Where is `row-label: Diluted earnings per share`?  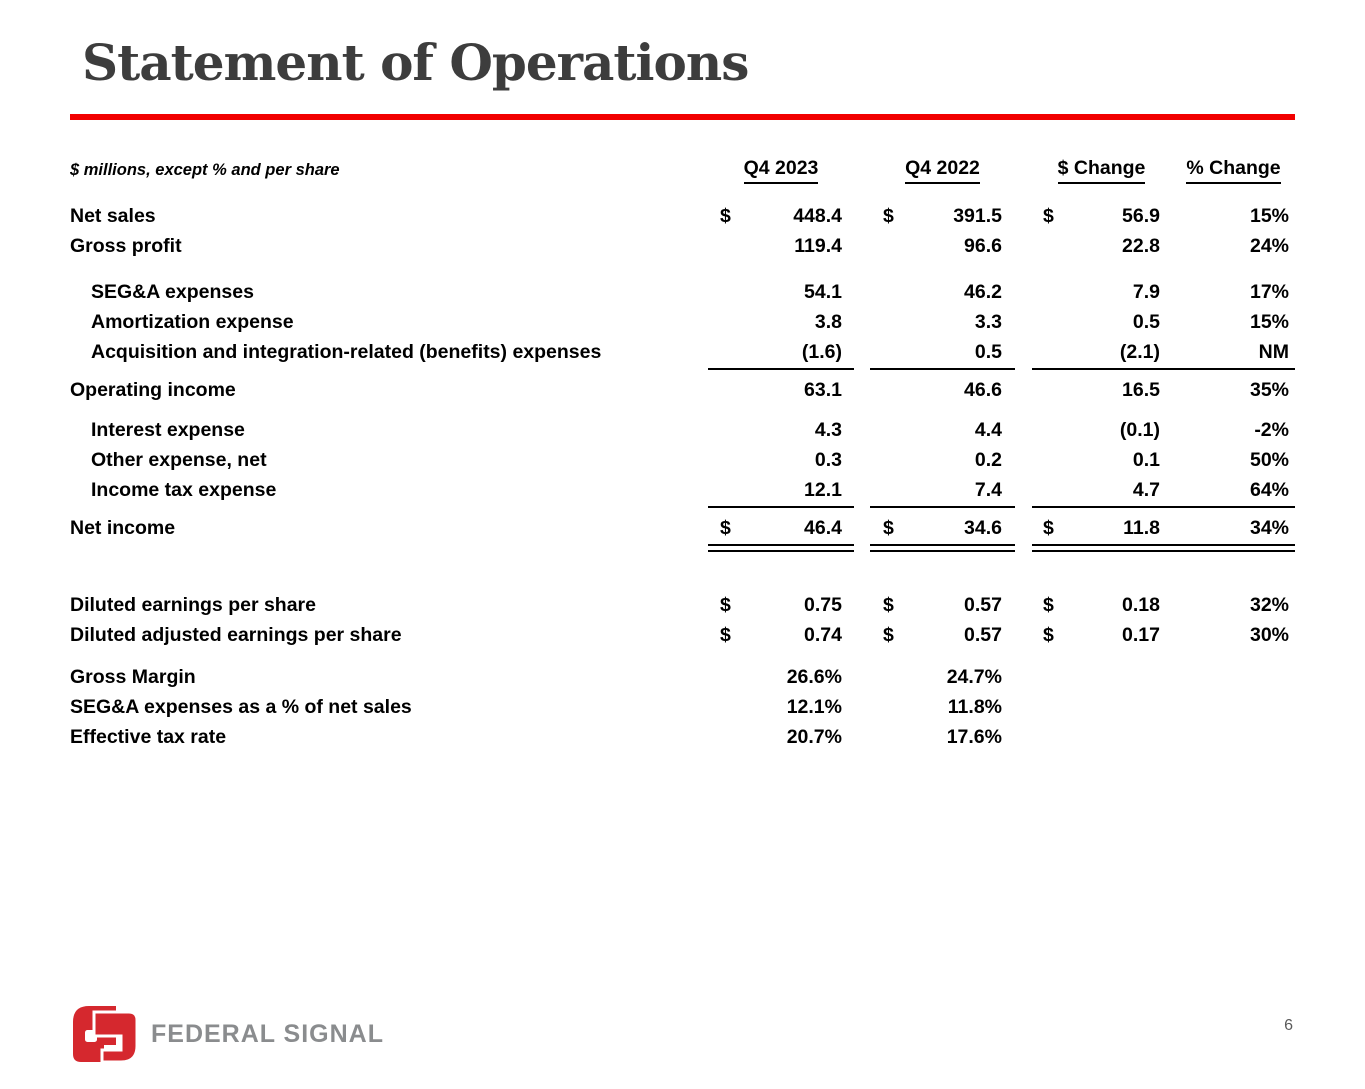 row-label: Diluted earnings per share is located at coordinates (193, 605).